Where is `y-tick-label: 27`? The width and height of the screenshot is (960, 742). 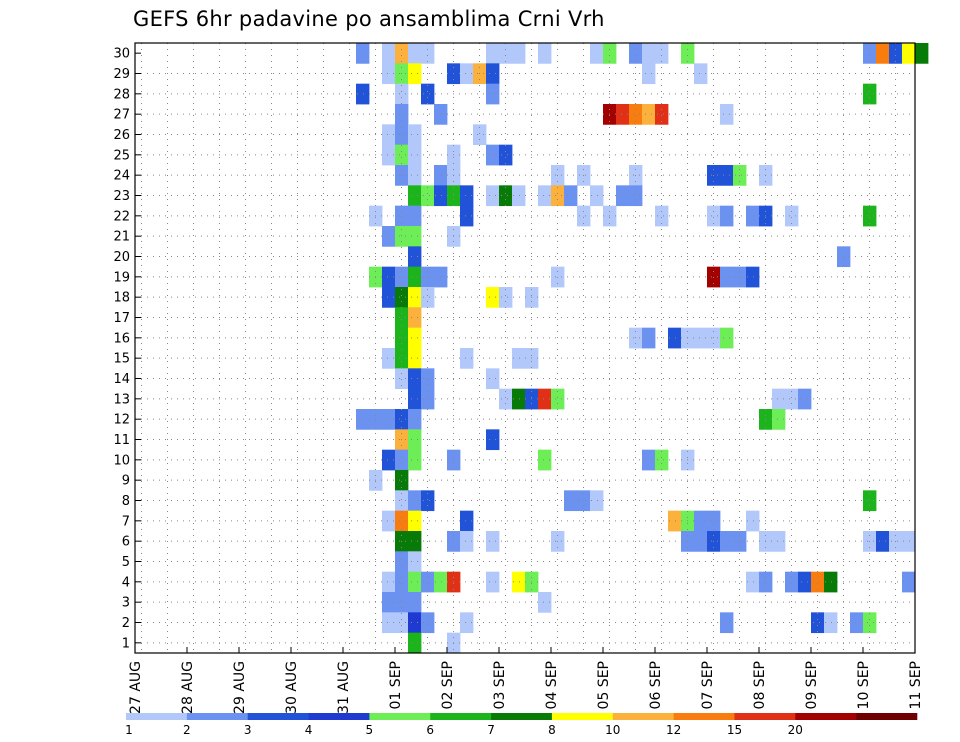 y-tick-label: 27 is located at coordinates (121, 115).